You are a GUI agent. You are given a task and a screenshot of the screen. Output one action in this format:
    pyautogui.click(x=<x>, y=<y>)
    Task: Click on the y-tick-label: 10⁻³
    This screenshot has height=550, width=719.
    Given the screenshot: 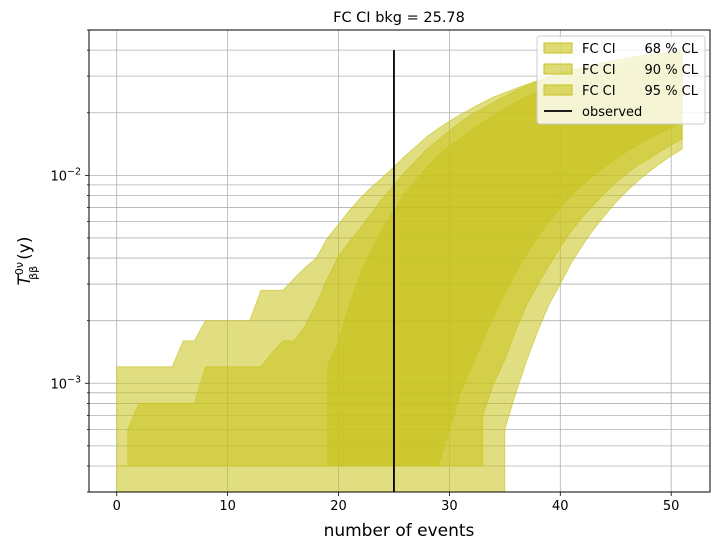 What is the action you would take?
    pyautogui.click(x=65, y=383)
    